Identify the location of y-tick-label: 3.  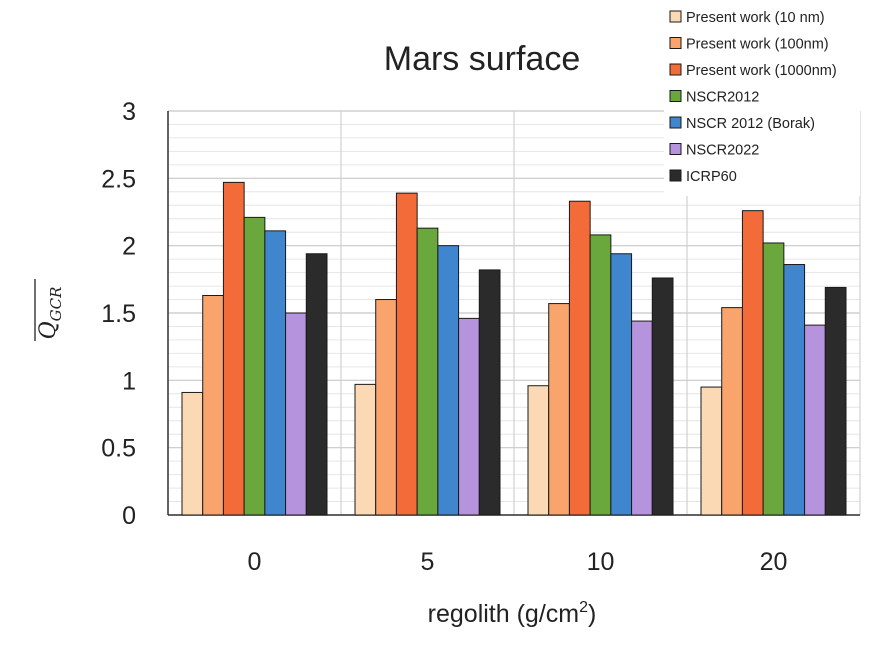
(129, 112).